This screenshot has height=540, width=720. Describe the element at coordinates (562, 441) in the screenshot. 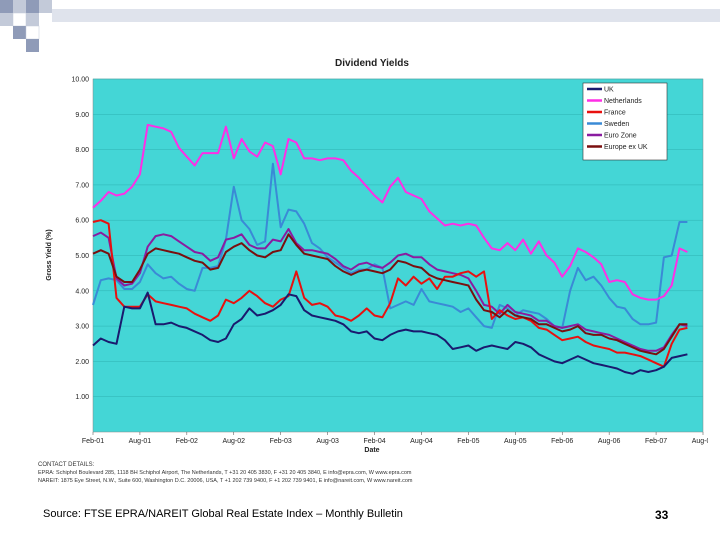

I see `x-tick-label: Feb-06` at that location.